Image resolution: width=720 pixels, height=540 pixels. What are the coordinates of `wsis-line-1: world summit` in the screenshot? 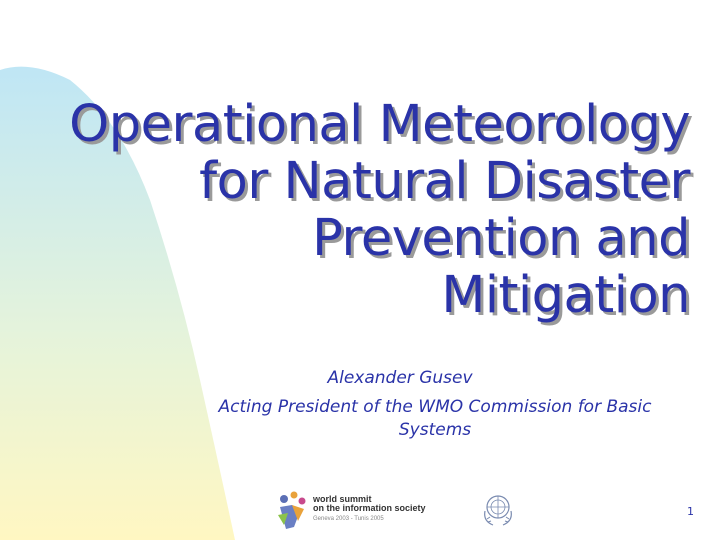 It's located at (342, 499).